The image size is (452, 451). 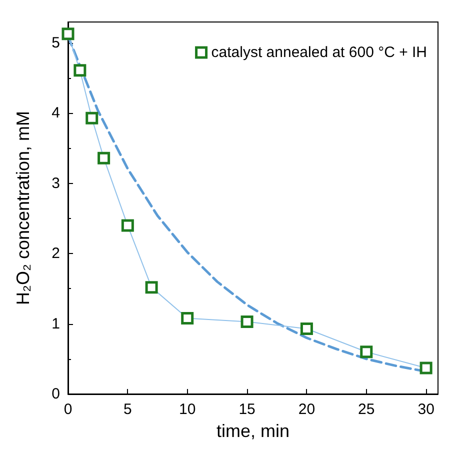 What do you see at coordinates (68, 409) in the screenshot?
I see `x-tick-label: 0` at bounding box center [68, 409].